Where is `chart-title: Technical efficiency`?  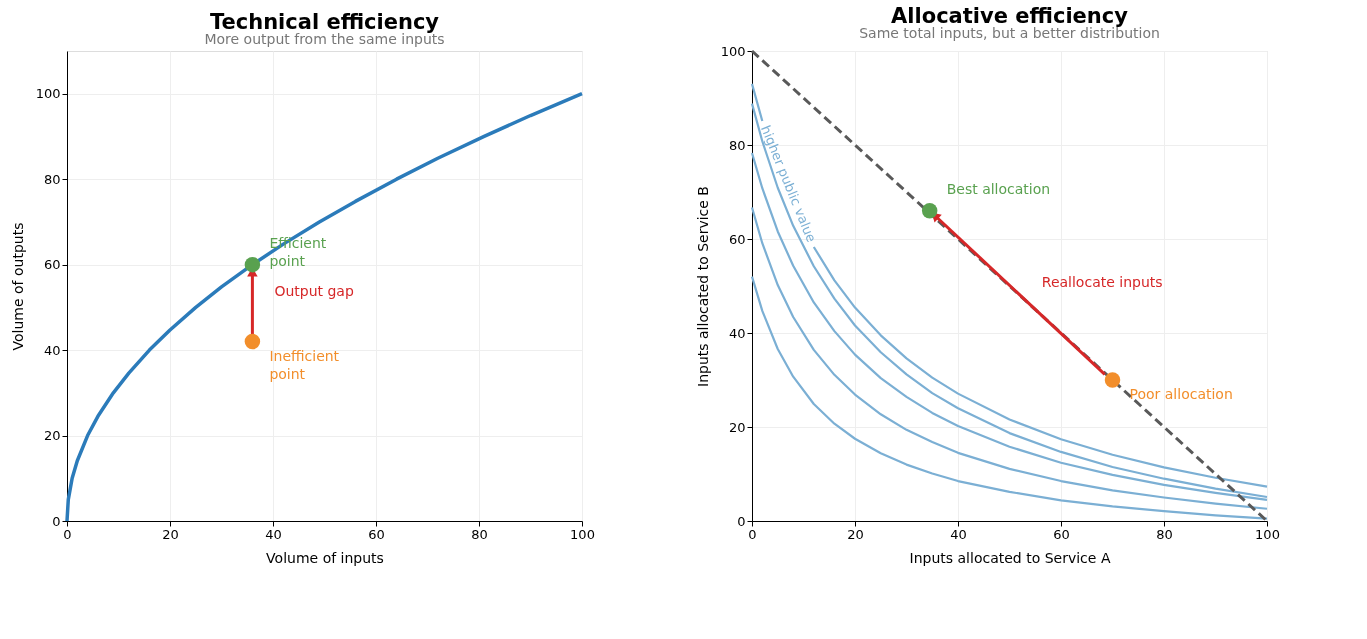 chart-title: Technical efficiency is located at coordinates (324, 22).